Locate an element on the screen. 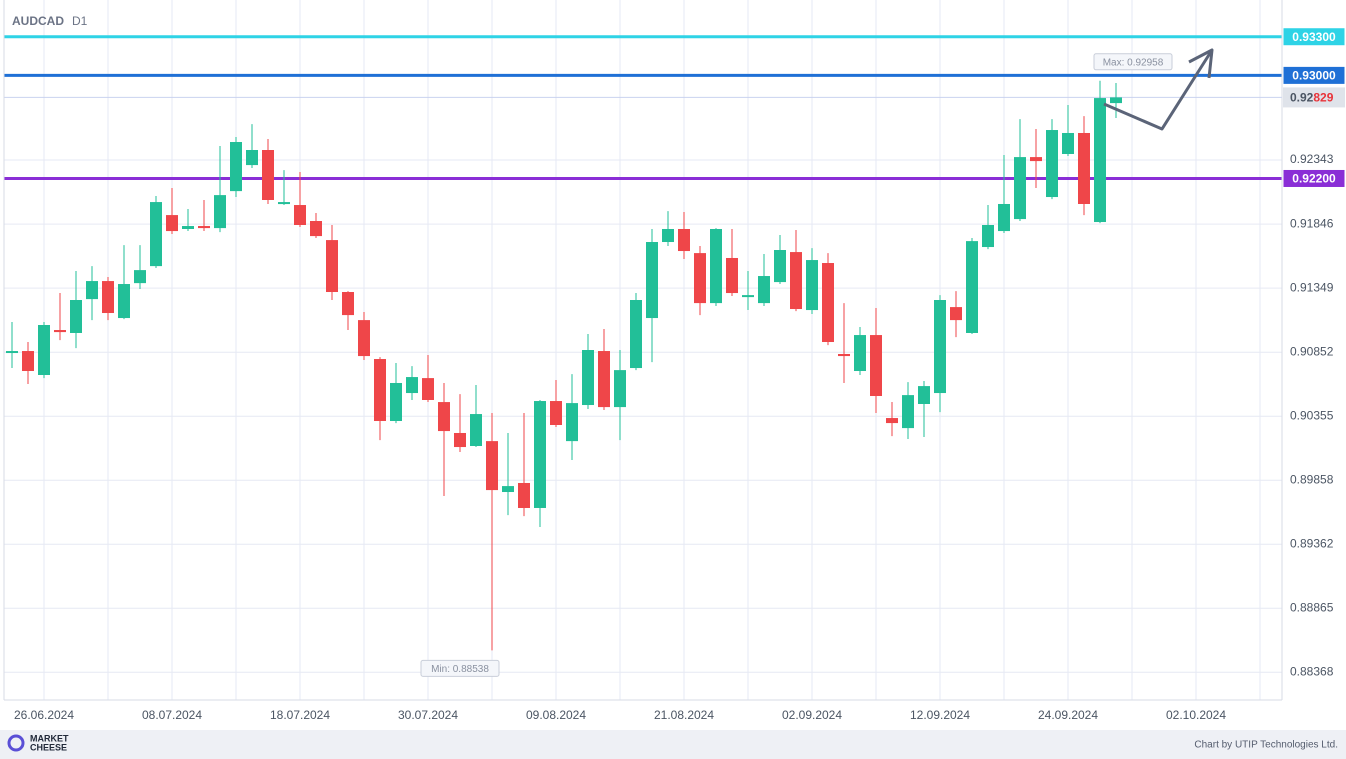 Image resolution: width=1346 pixels, height=759 pixels. chart-title: AUDCAD is located at coordinates (38, 21).